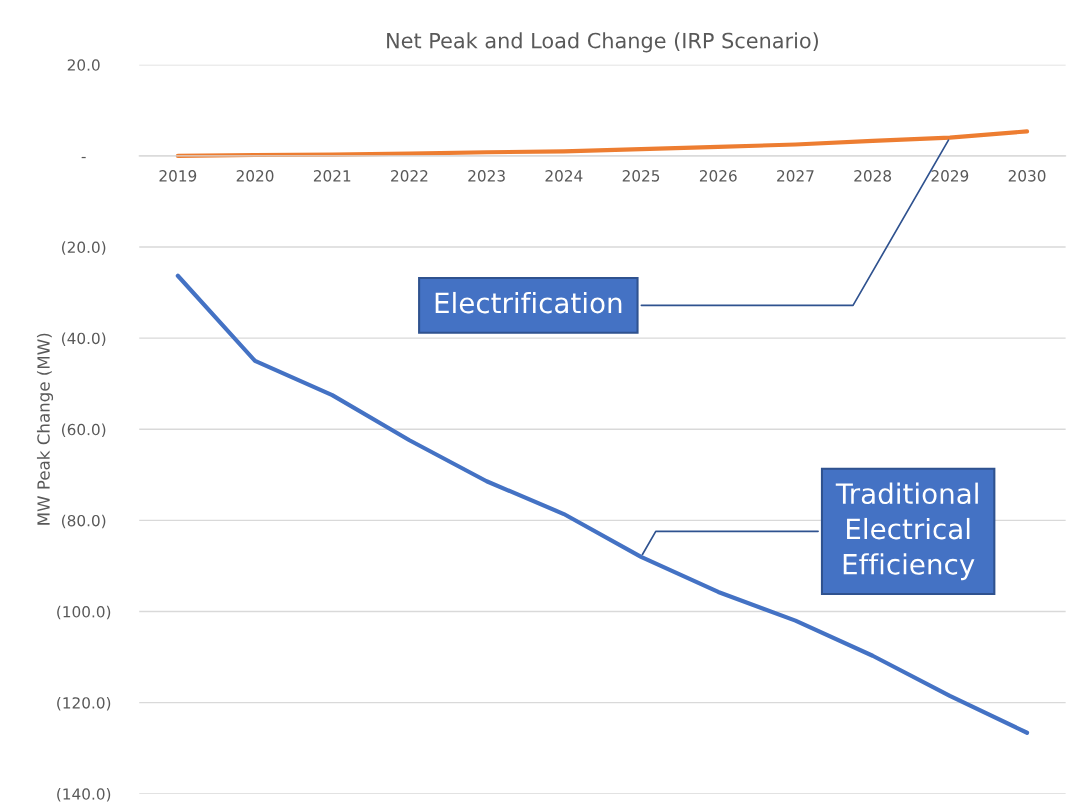 Image resolution: width=1071 pixels, height=810 pixels. Describe the element at coordinates (45, 429) in the screenshot. I see `y-axis-title: MW Peak Change (MW)` at that location.